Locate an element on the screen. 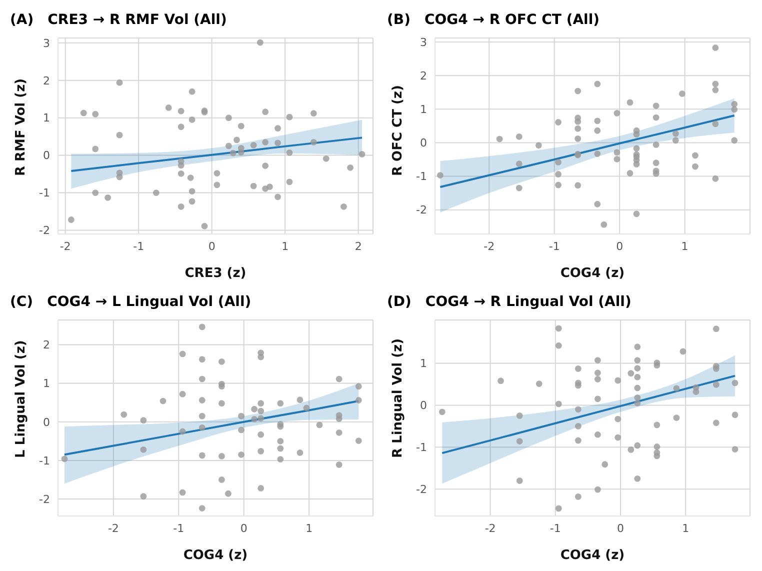 This screenshot has height=571, width=762. text: (C) is located at coordinates (22, 302).